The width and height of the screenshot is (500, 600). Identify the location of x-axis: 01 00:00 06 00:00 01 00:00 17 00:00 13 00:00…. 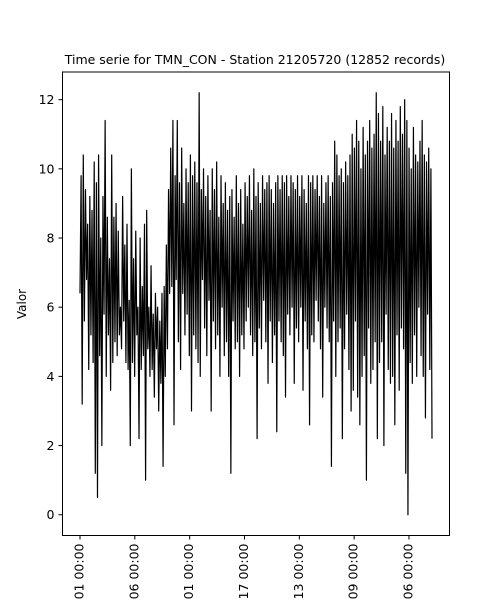
(243, 567).